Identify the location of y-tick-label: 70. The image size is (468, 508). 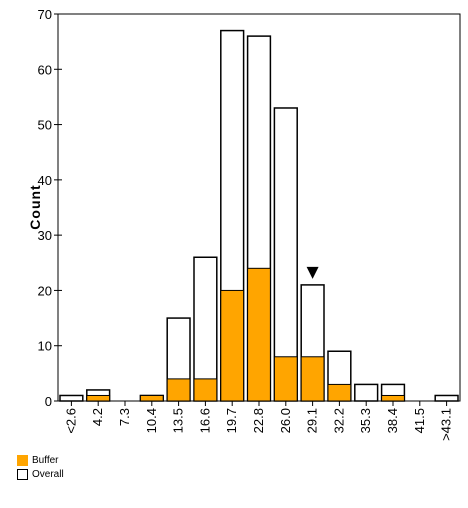
(45, 14).